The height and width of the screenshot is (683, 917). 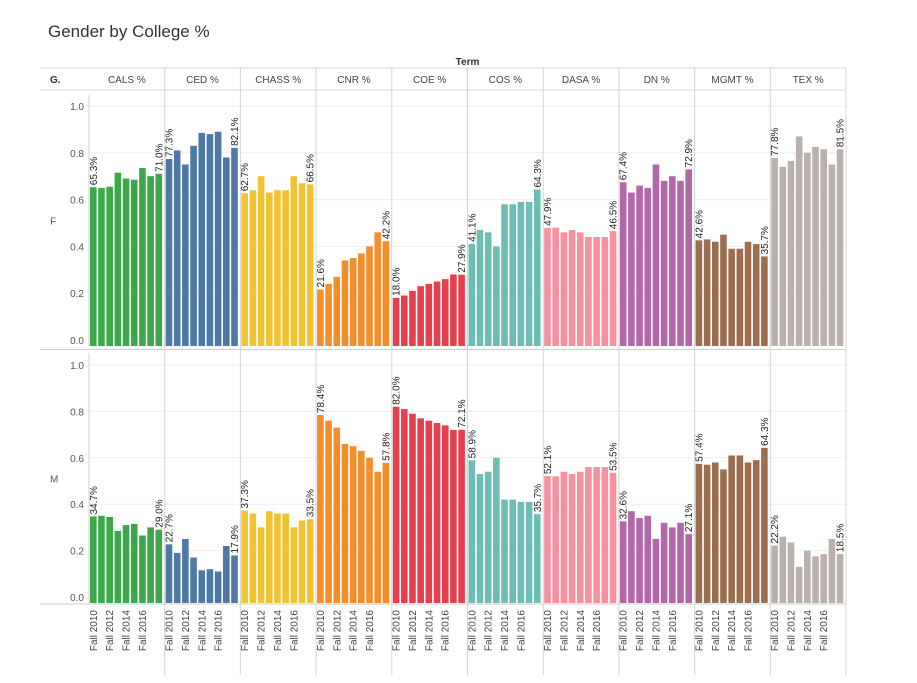 I want to click on gender-label: M, so click(x=54, y=480).